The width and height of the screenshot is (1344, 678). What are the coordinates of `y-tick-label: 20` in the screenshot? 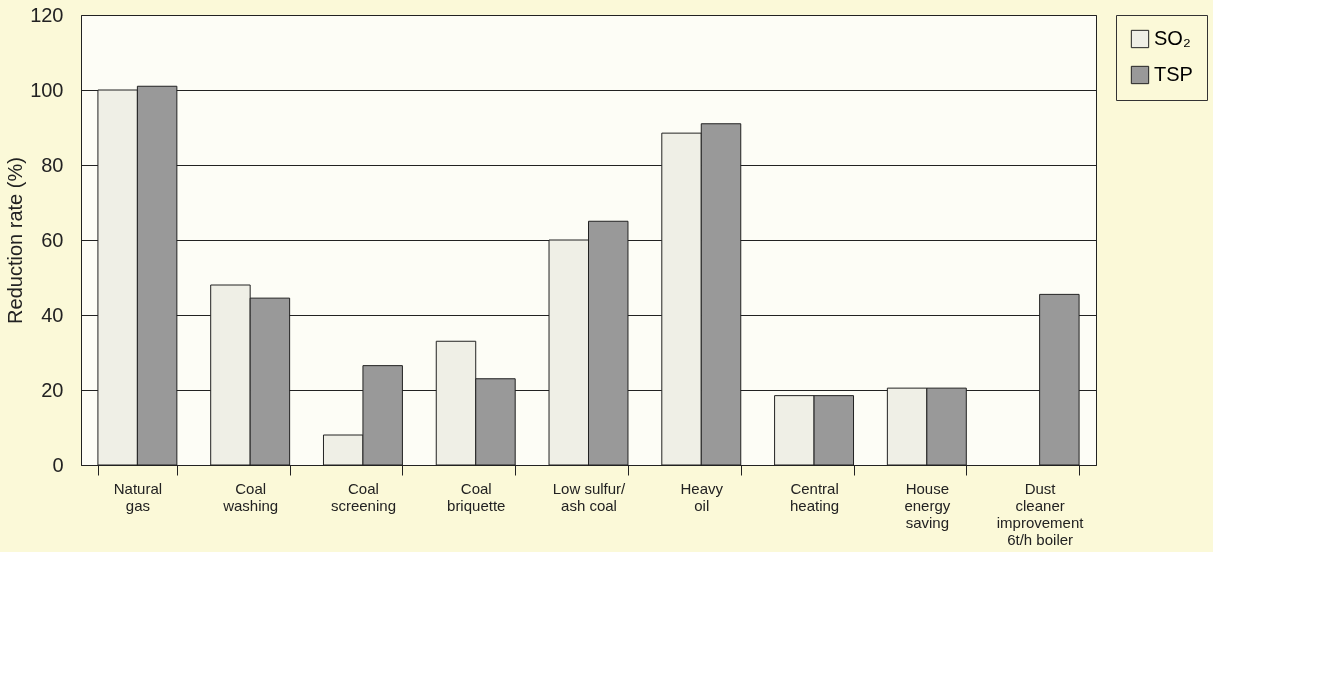 It's located at (52, 389).